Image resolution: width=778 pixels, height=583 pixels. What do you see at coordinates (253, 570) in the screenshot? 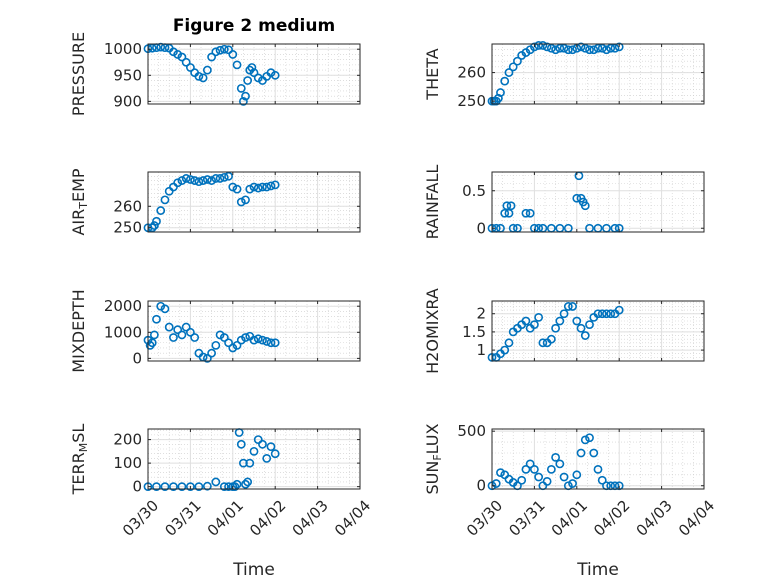
I see `x-axis-label: Time` at bounding box center [253, 570].